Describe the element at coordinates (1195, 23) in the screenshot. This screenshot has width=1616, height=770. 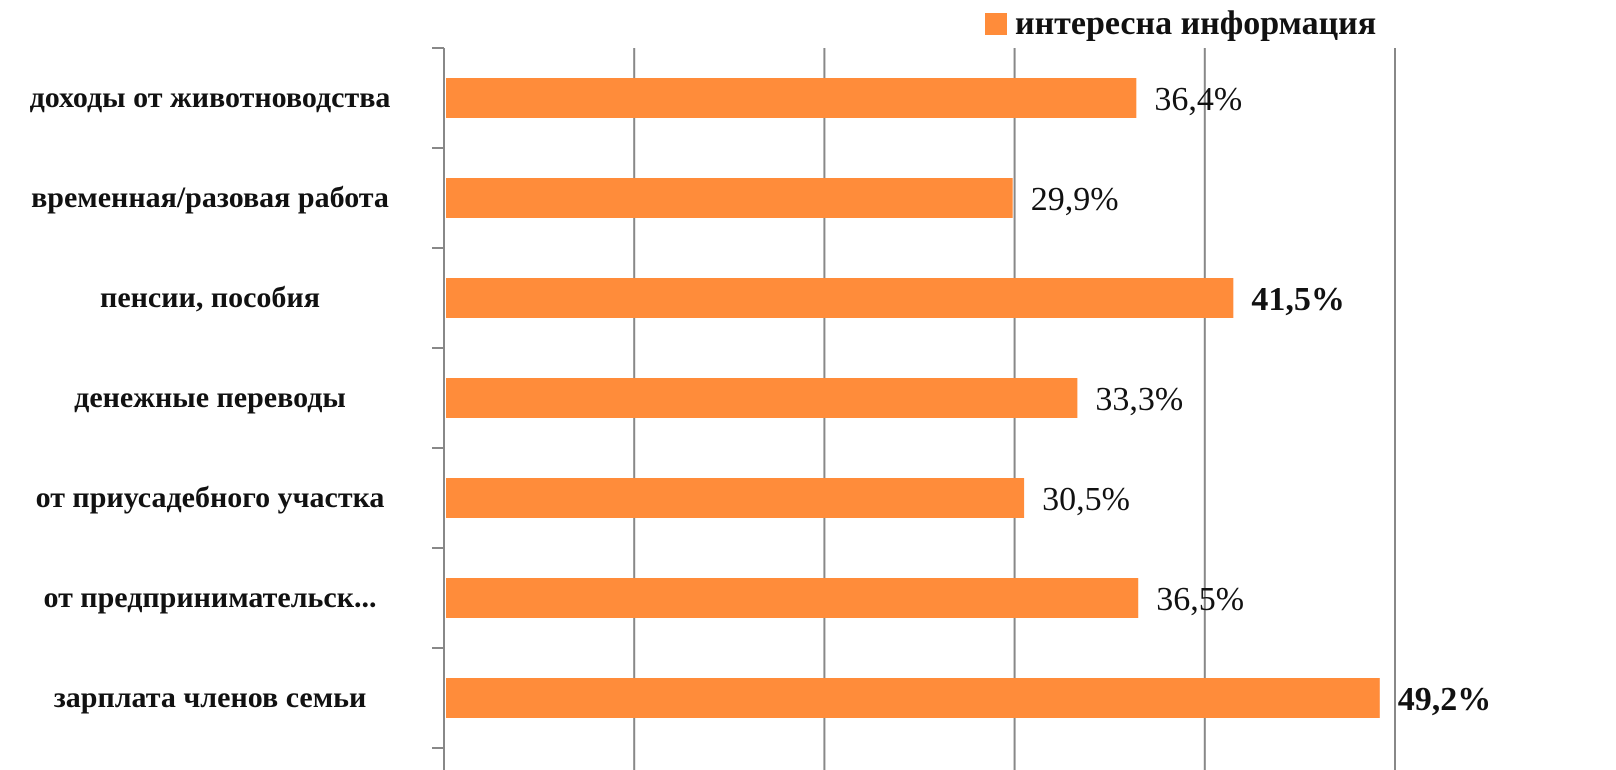
I see `legend-label: интересна информация` at that location.